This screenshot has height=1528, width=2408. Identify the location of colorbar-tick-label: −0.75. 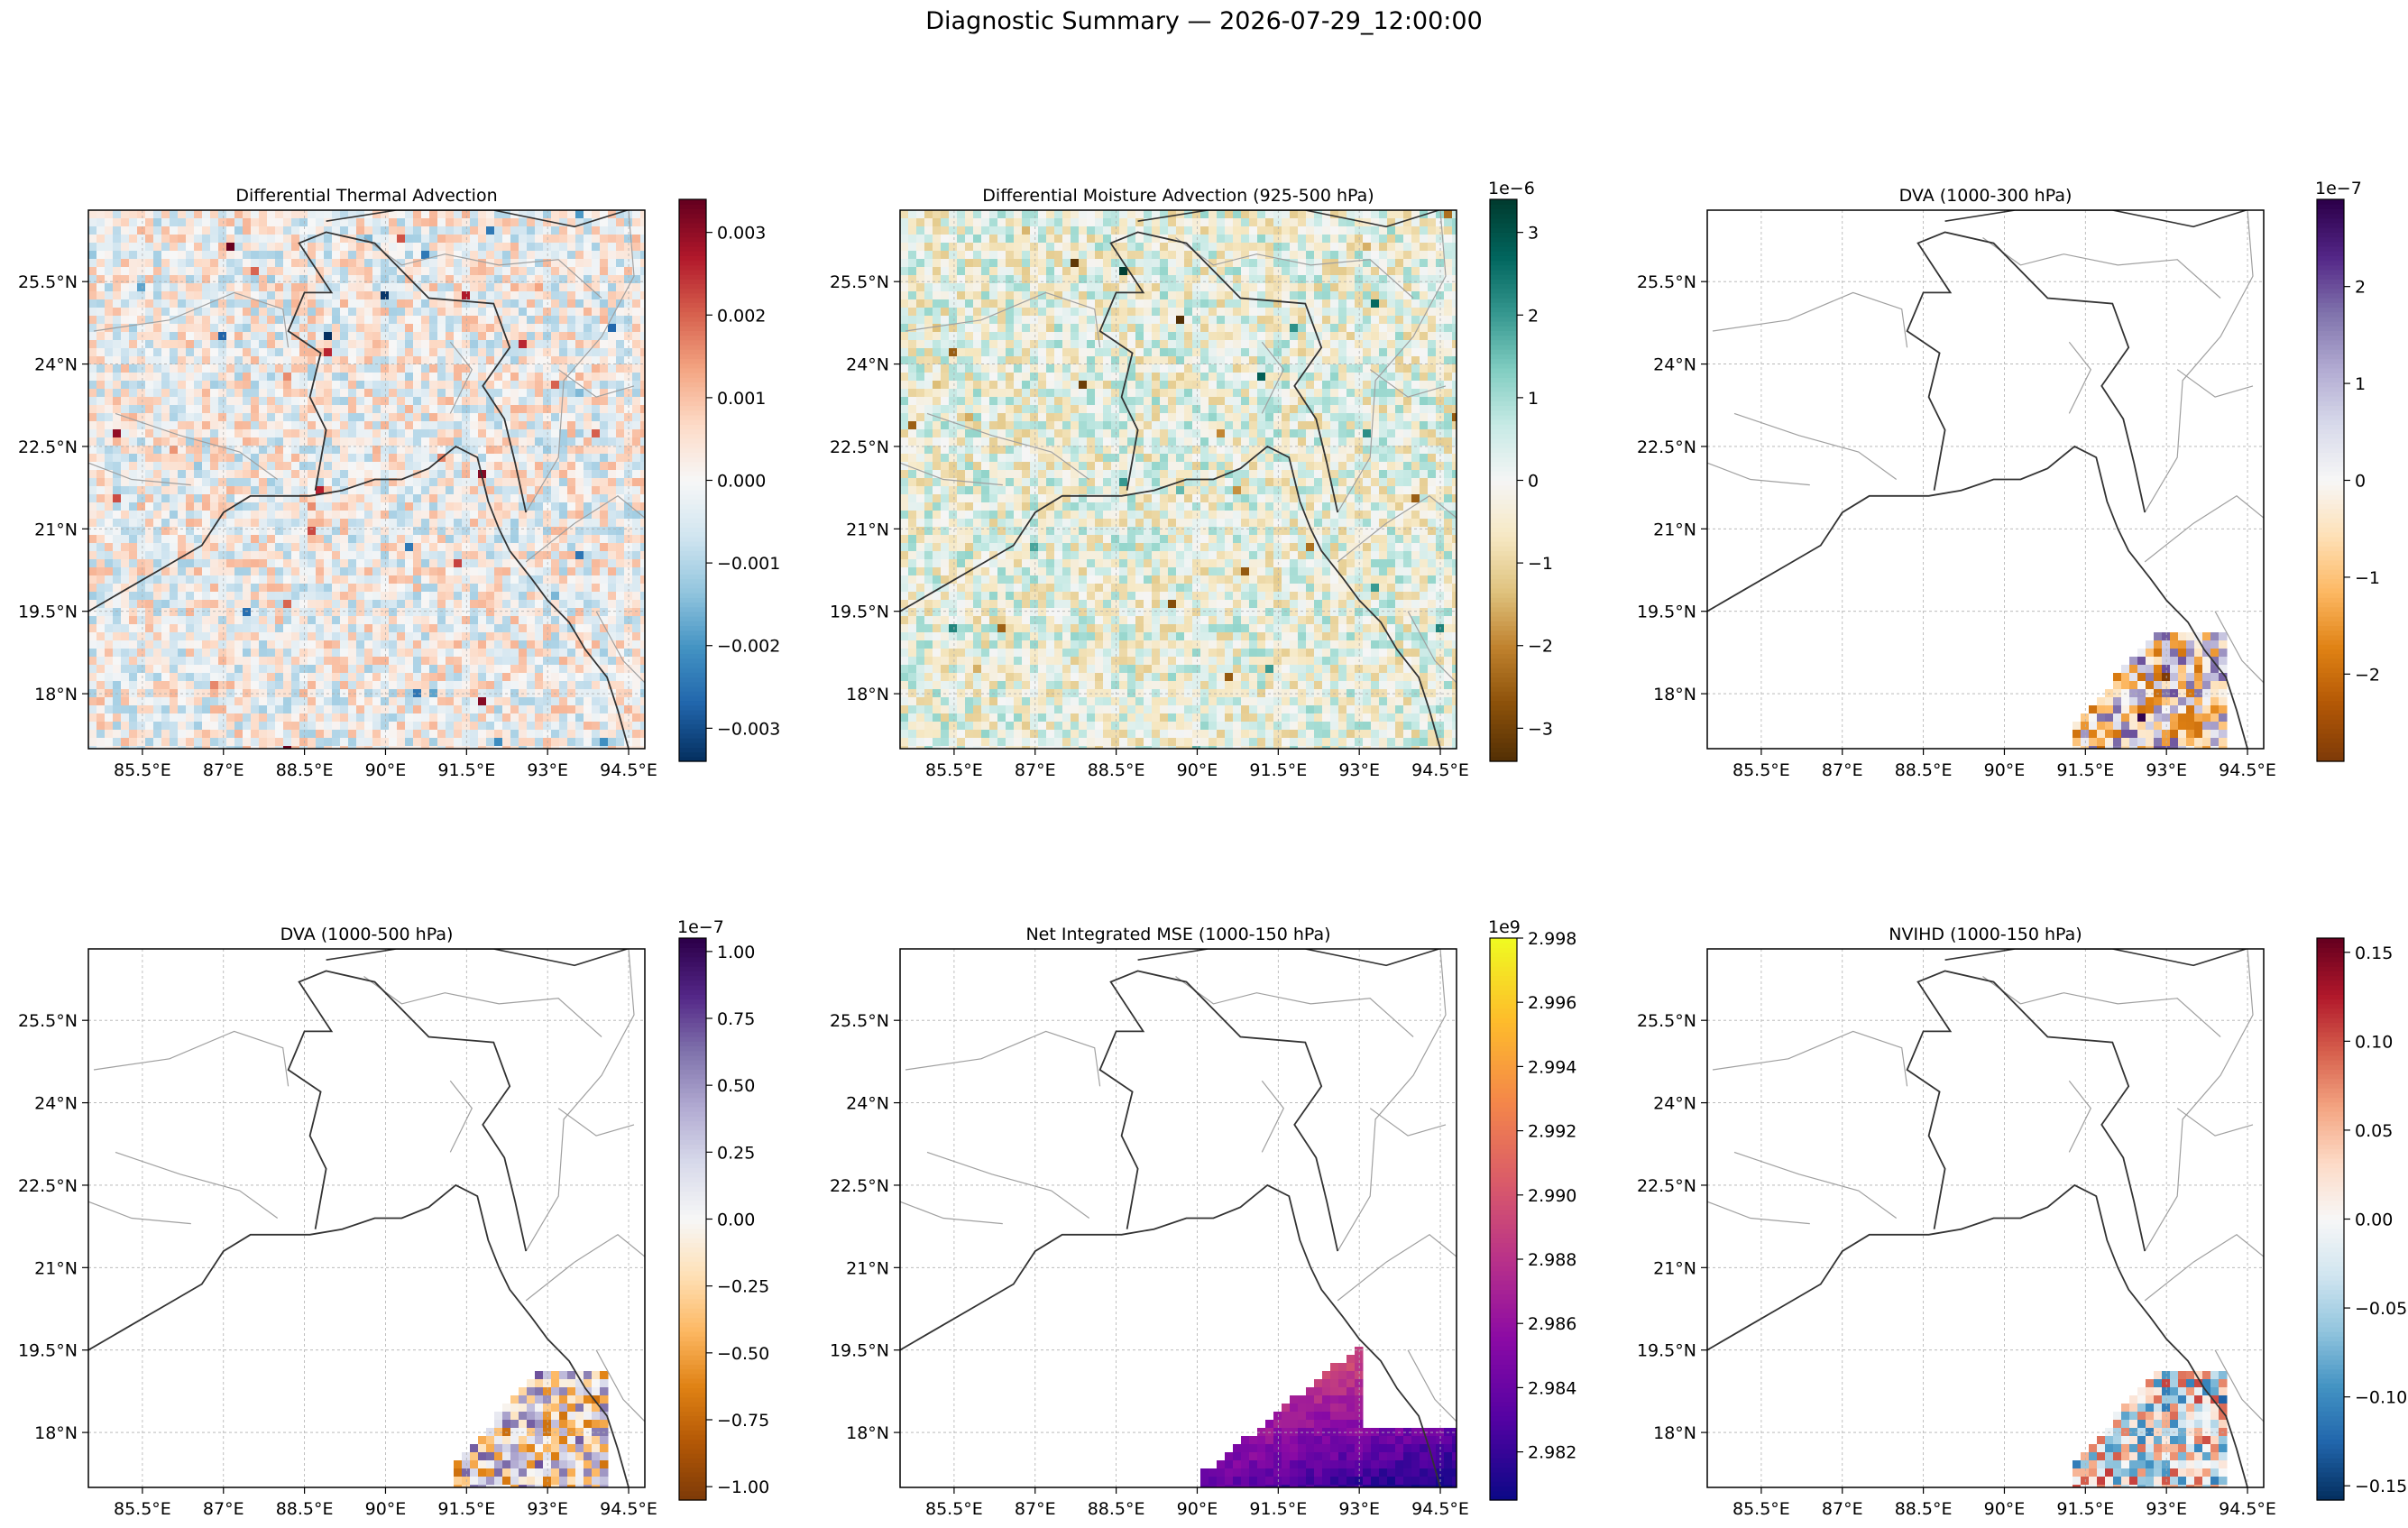
(743, 1421).